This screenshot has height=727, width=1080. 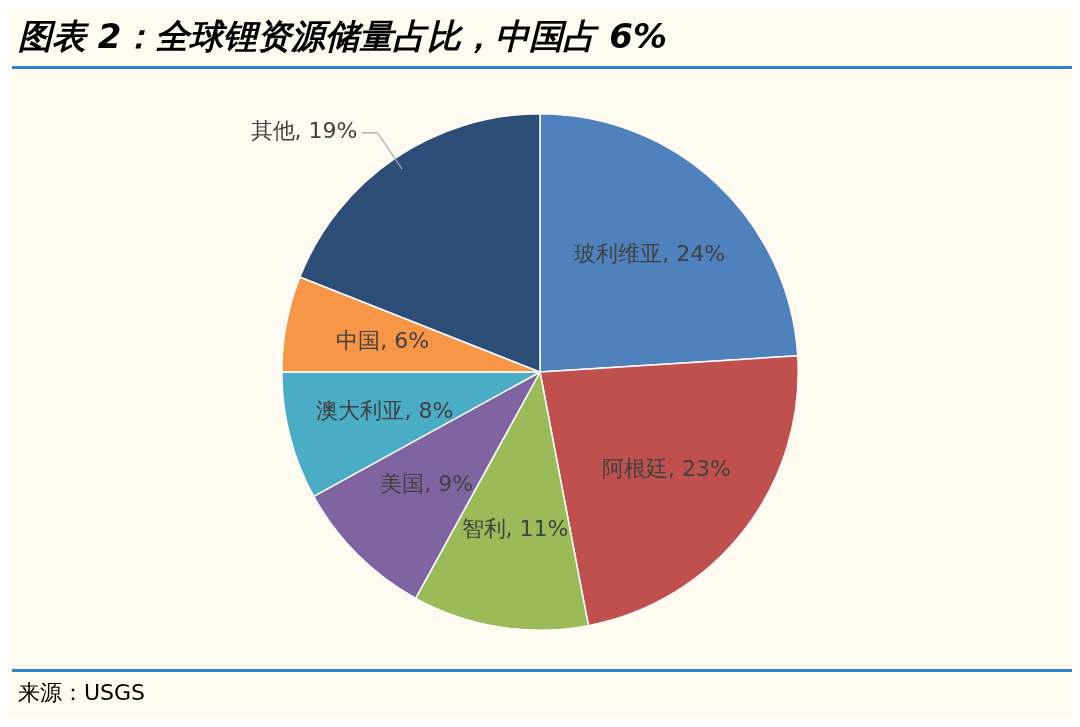 What do you see at coordinates (515, 528) in the screenshot?
I see `slice-label: 智利, 11%` at bounding box center [515, 528].